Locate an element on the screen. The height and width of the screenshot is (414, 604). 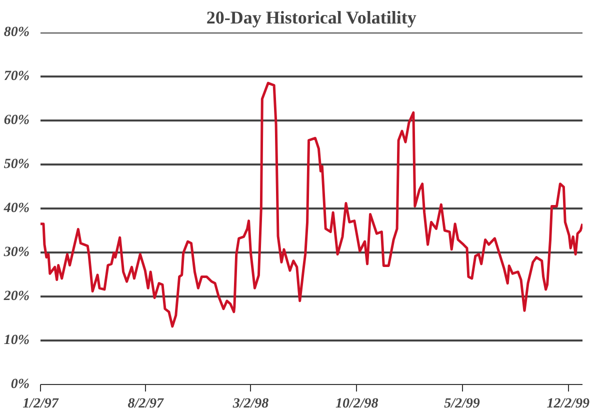
y-tick-label: 50% is located at coordinates (17, 164).